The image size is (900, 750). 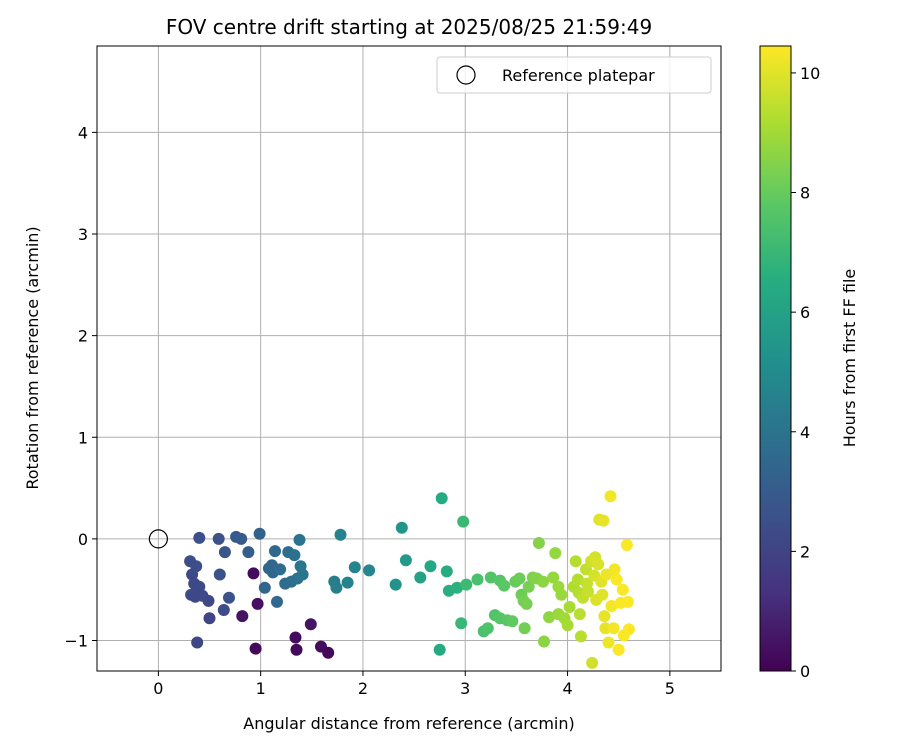 I want to click on colorbar-tick-label: 0, so click(x=805, y=671).